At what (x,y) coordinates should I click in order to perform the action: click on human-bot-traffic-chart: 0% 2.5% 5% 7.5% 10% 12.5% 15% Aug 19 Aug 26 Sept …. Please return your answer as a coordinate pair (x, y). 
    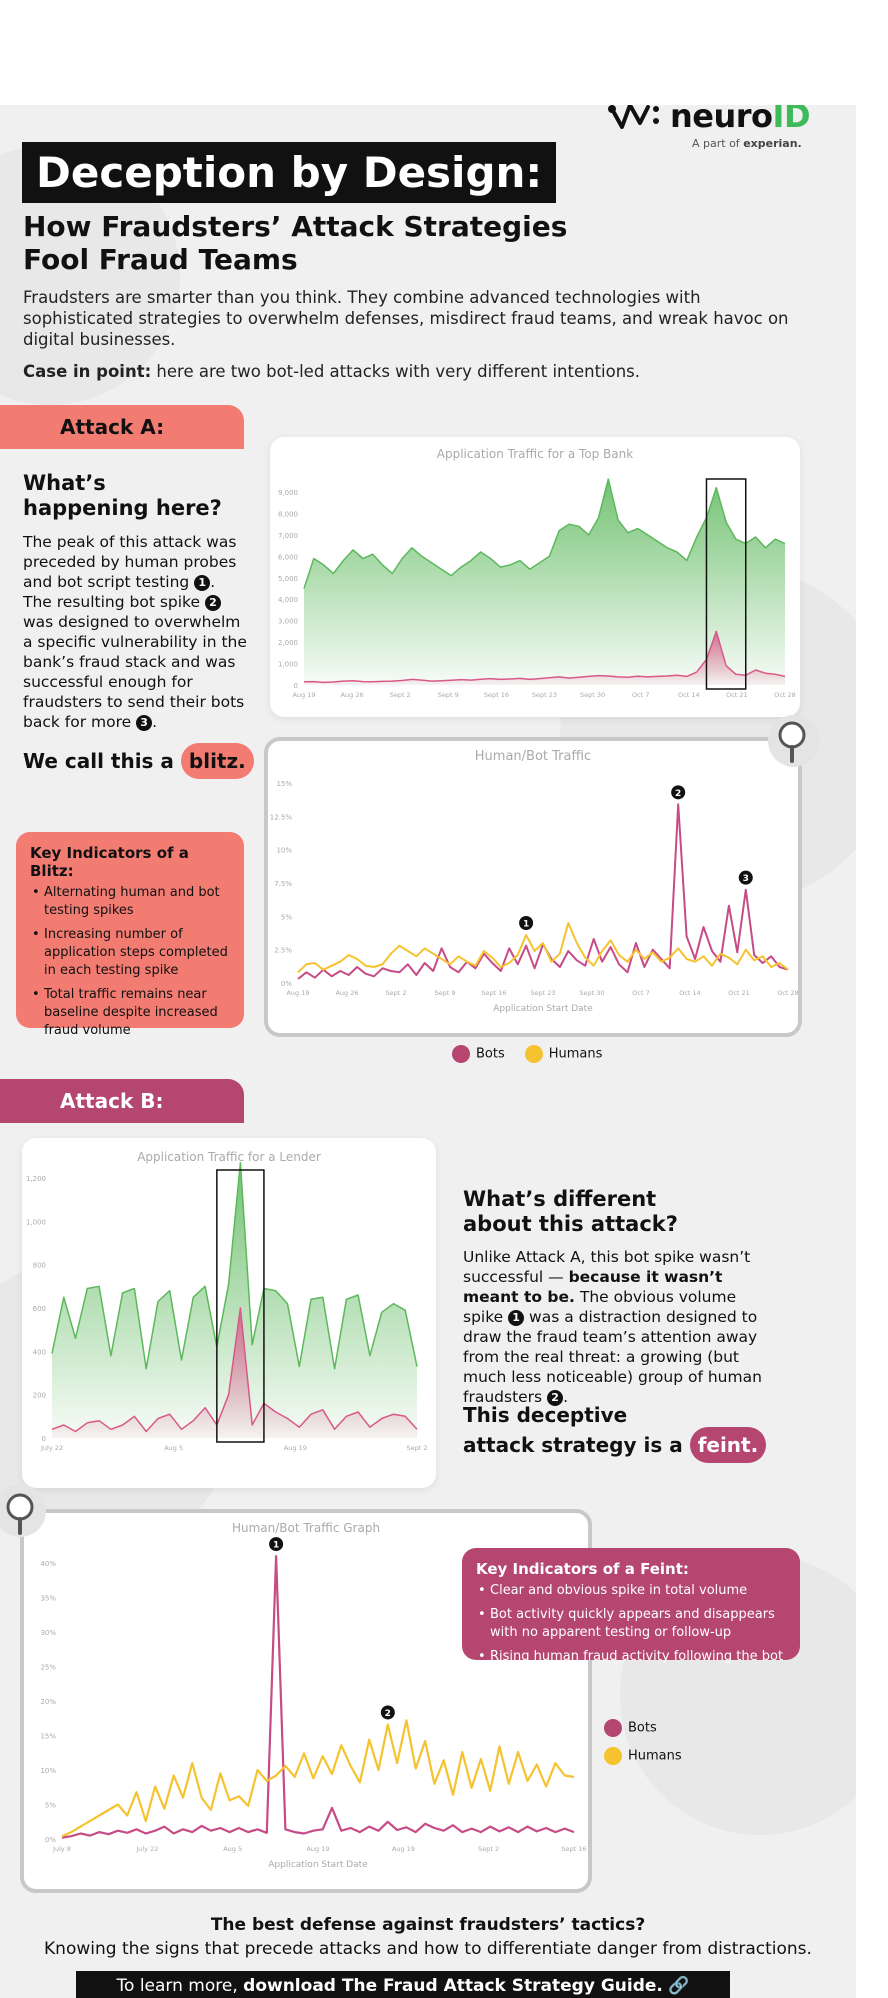
    Looking at the image, I should click on (534, 897).